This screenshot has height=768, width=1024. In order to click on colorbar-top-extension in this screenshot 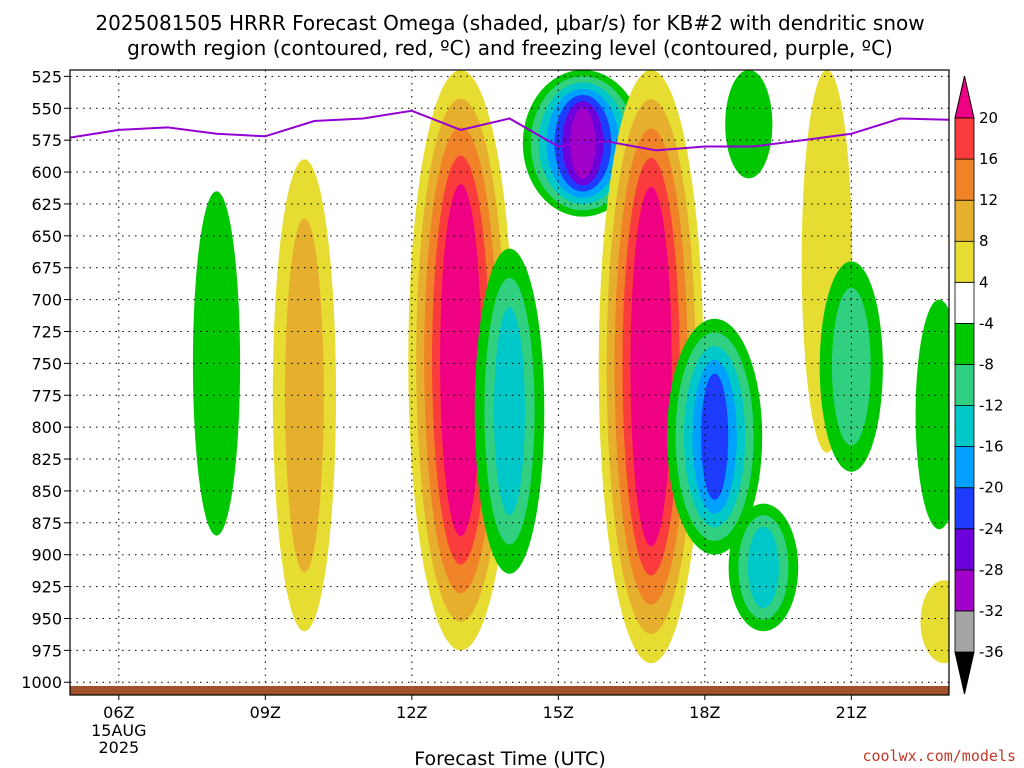, I will do `click(964, 97)`.